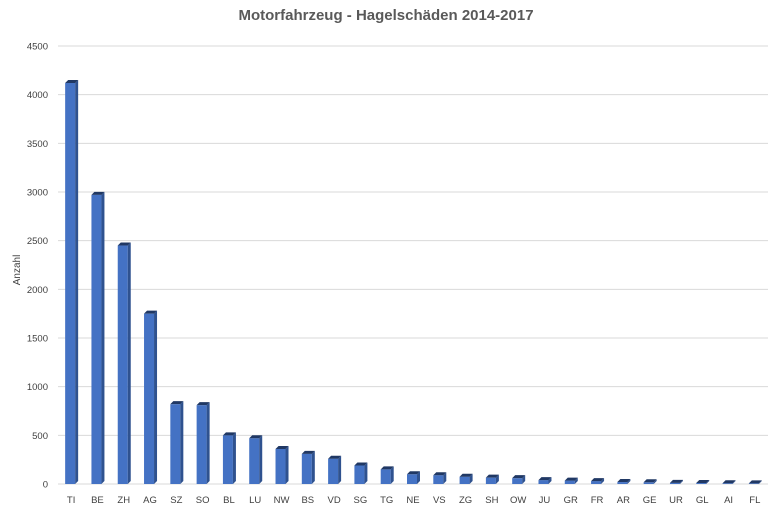 The height and width of the screenshot is (512, 773). I want to click on bar-fl, so click(755, 482).